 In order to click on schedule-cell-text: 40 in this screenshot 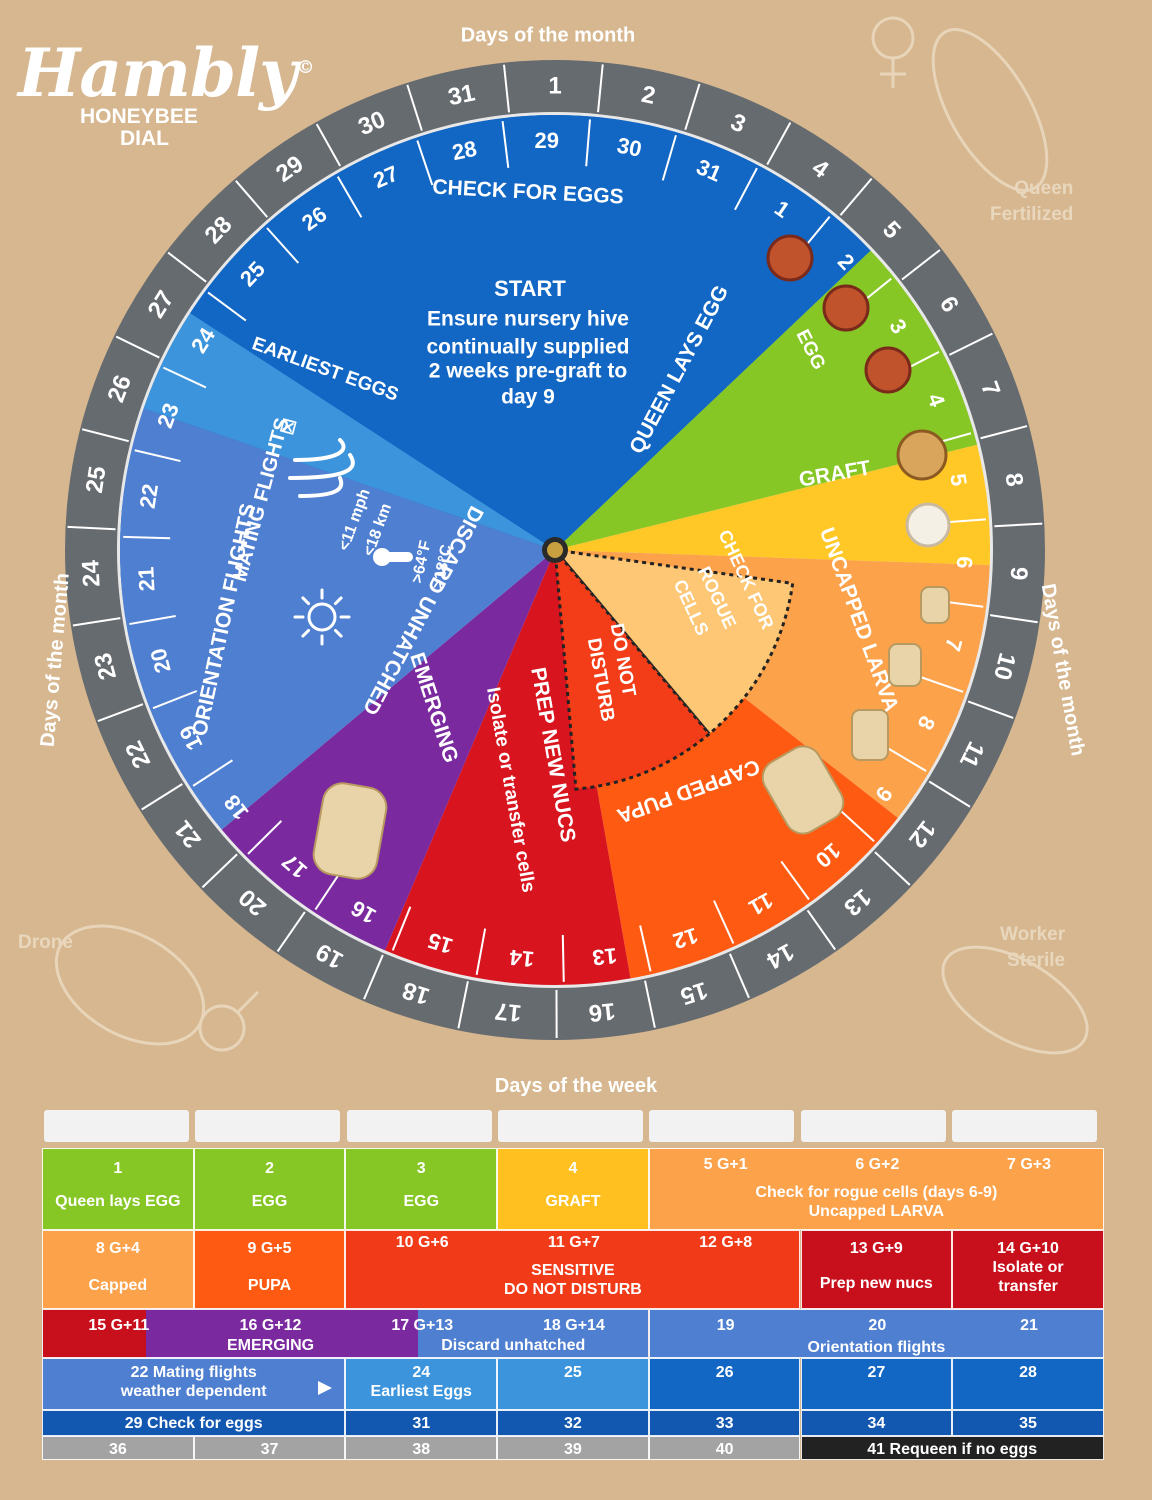, I will do `click(724, 1449)`.